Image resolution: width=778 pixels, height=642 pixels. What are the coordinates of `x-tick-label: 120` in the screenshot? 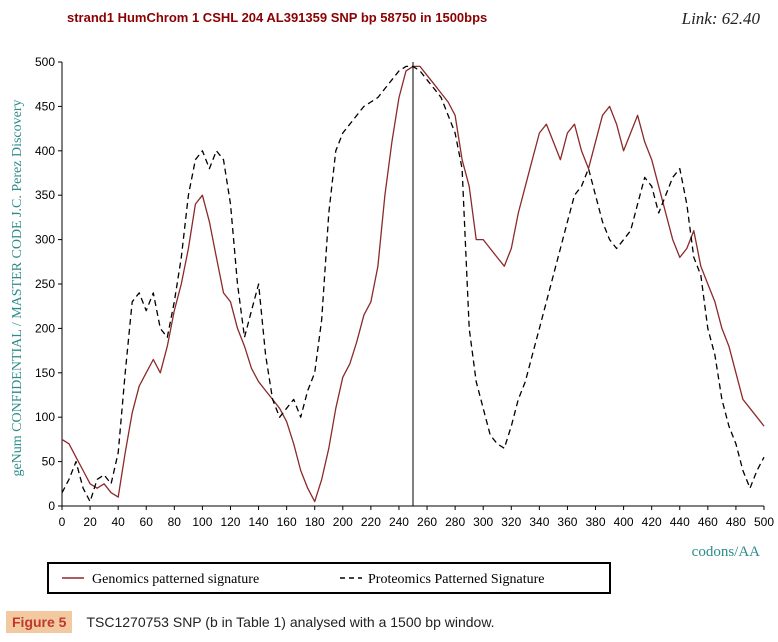 It's located at (230, 522).